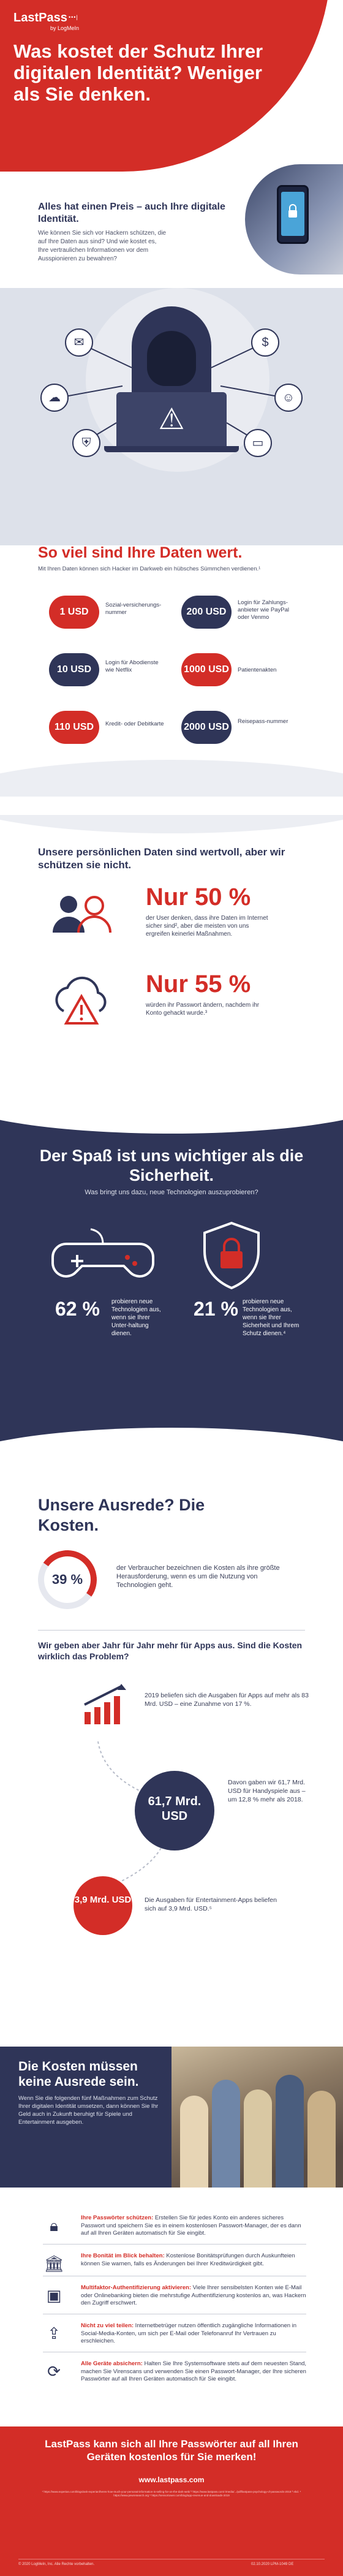 The width and height of the screenshot is (343, 2576). I want to click on brand-logo-sub: by LogMeIn, so click(65, 28).